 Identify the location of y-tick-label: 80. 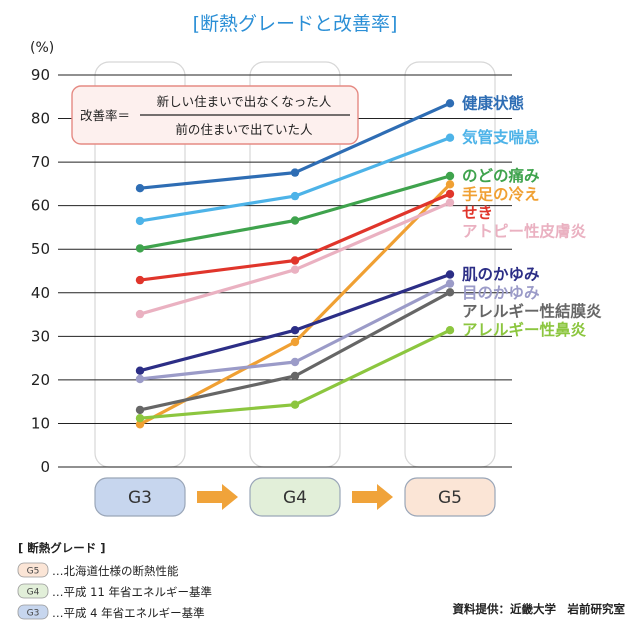
(40, 119).